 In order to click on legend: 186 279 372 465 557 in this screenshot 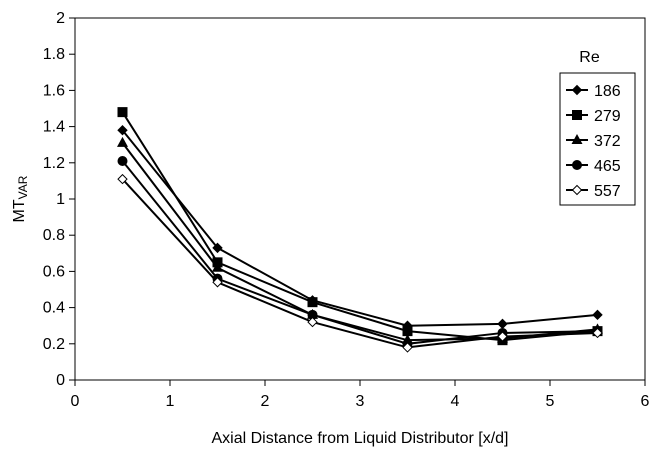, I will do `click(597, 139)`.